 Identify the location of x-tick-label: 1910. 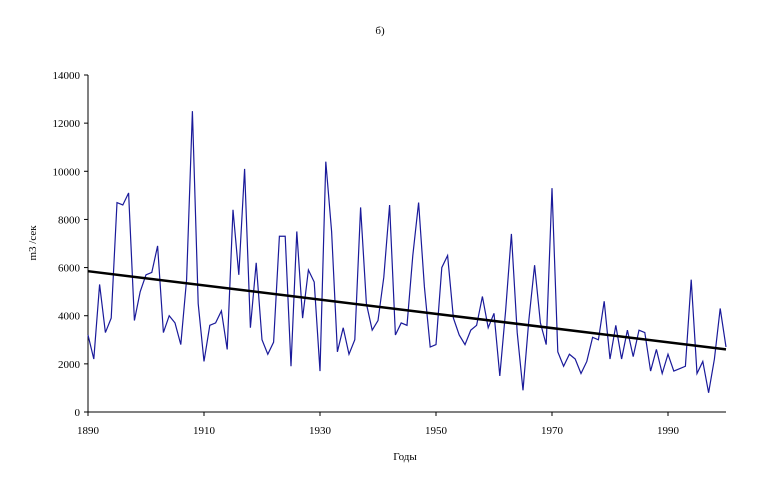
(204, 431).